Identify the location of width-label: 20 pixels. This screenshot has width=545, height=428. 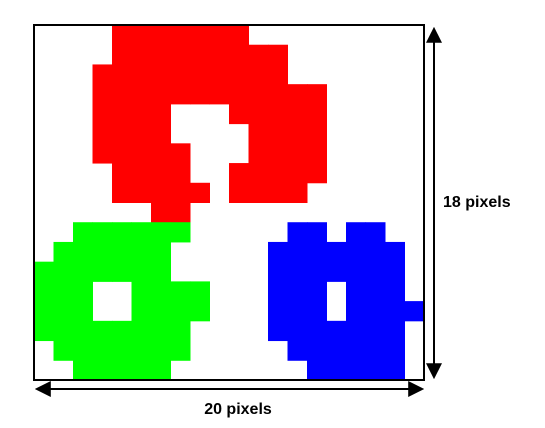
(238, 409).